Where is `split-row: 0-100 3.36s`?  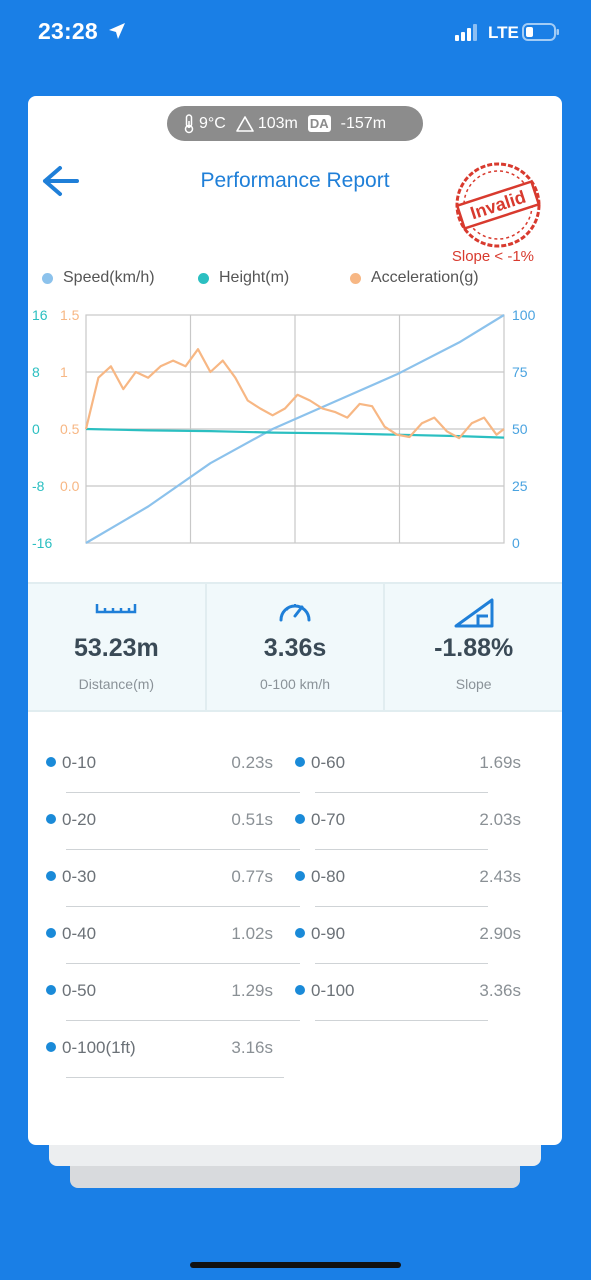 split-row: 0-100 3.36s is located at coordinates (408, 992).